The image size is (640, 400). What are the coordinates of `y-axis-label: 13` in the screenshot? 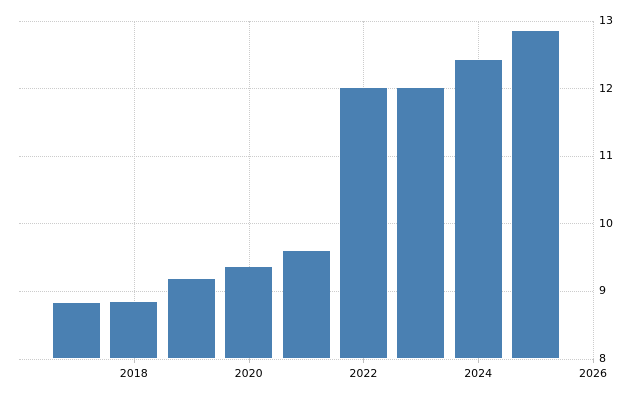 It's located at (606, 20).